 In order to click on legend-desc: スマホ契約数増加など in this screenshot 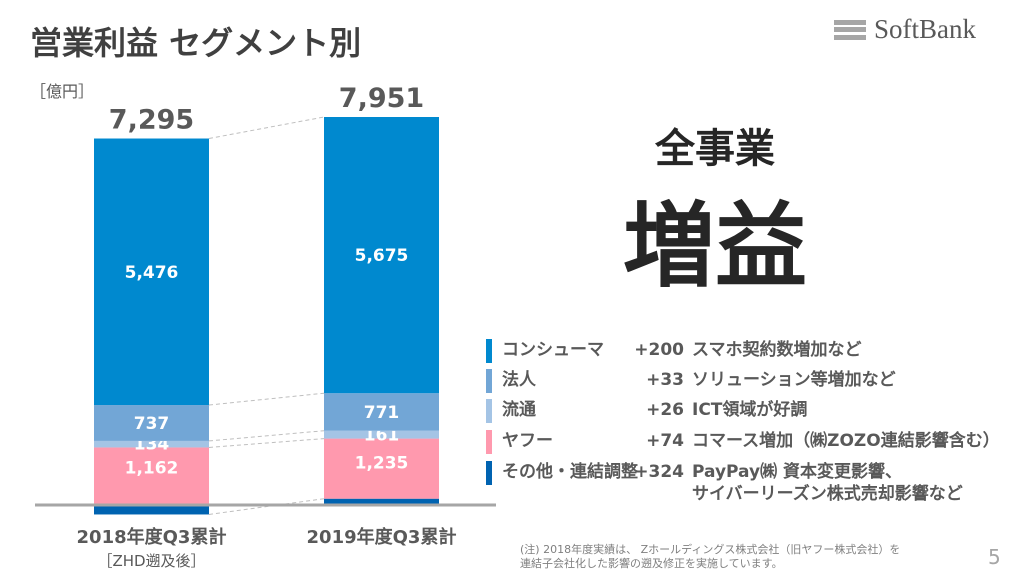, I will do `click(777, 350)`.